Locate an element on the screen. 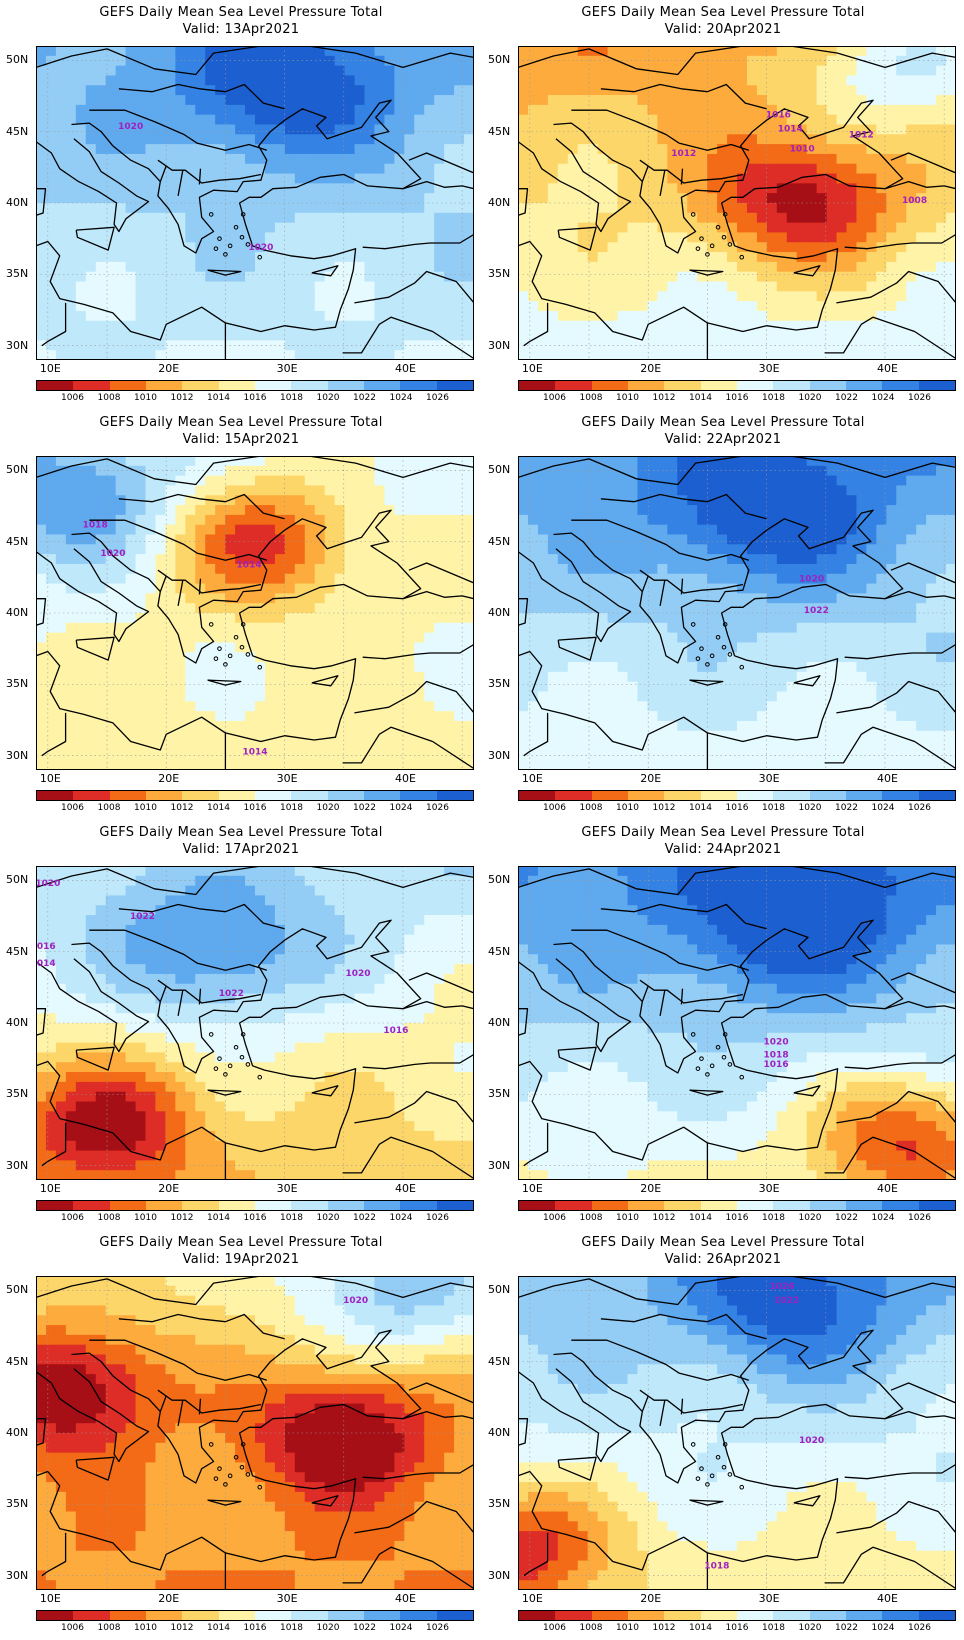 The height and width of the screenshot is (1640, 964). pressure-map: 1026 1022 1020 1018 is located at coordinates (737, 1433).